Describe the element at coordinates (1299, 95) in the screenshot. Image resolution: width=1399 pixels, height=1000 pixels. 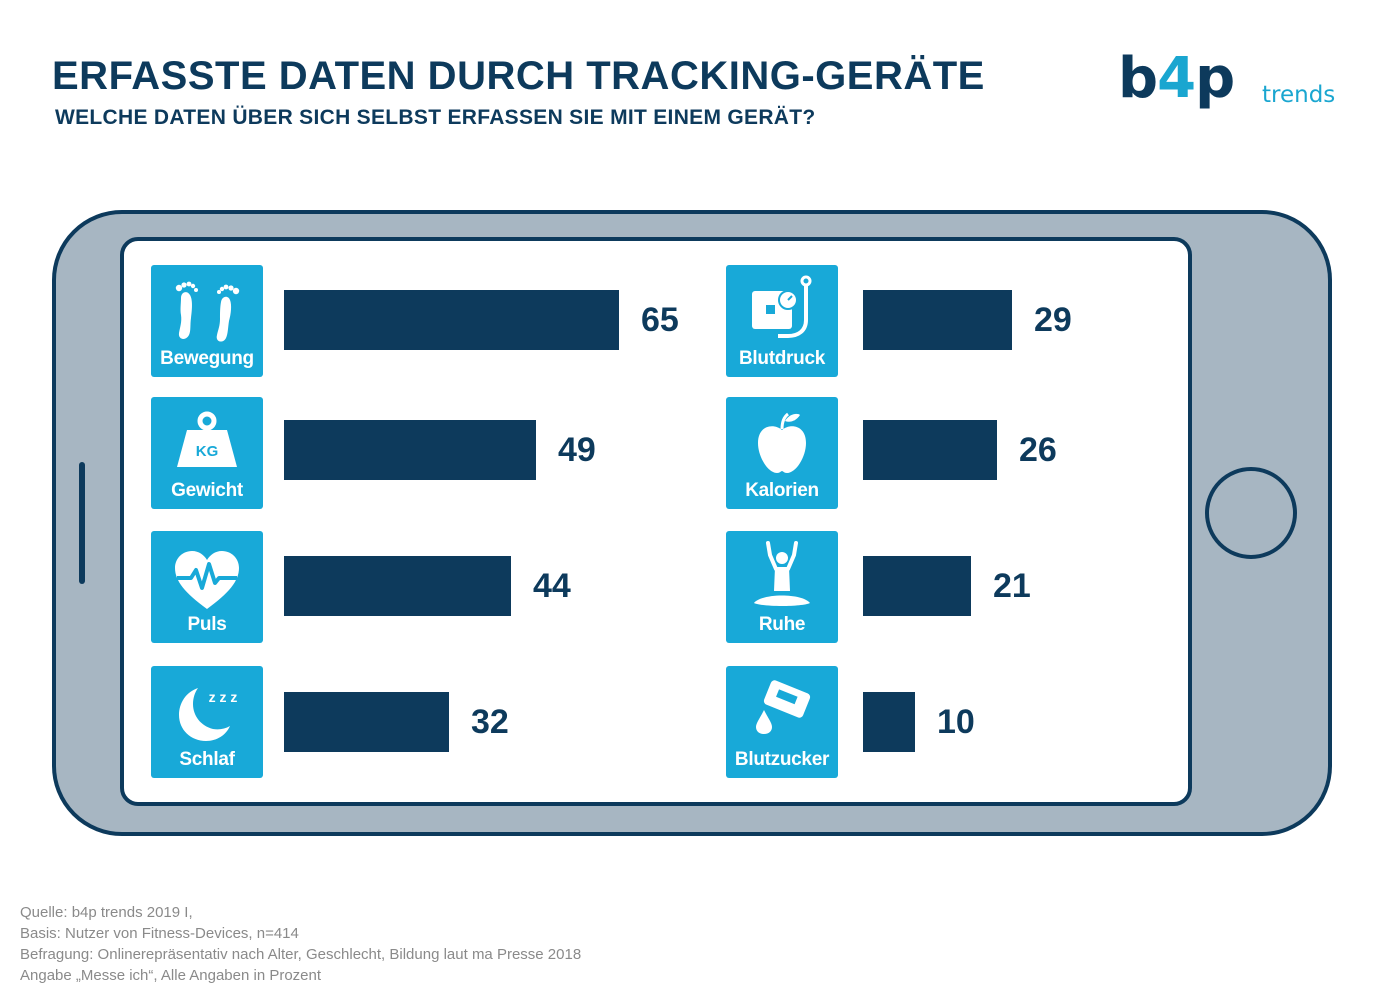
I see `logo-tagline: trends` at that location.